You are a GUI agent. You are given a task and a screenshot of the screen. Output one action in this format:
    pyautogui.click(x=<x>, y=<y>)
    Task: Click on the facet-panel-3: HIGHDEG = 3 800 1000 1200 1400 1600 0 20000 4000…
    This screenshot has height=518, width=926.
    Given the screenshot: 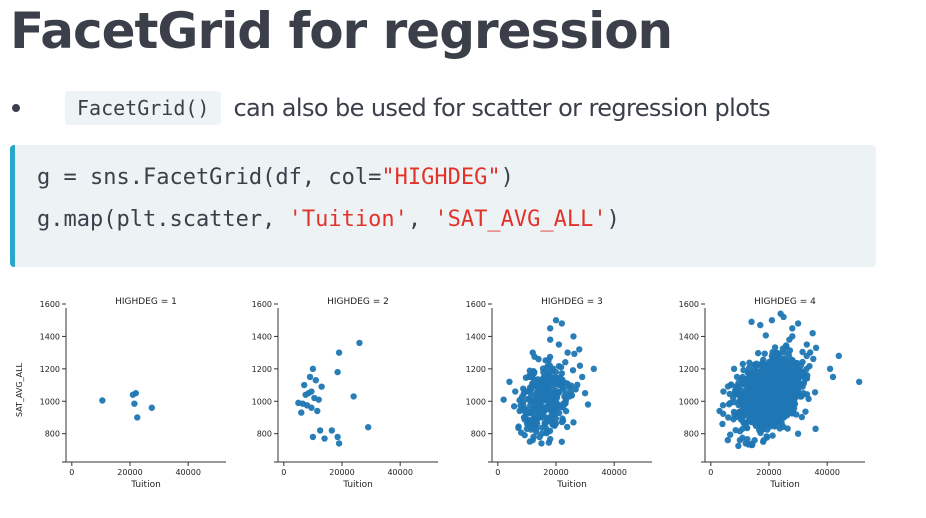 What is the action you would take?
    pyautogui.click(x=559, y=393)
    